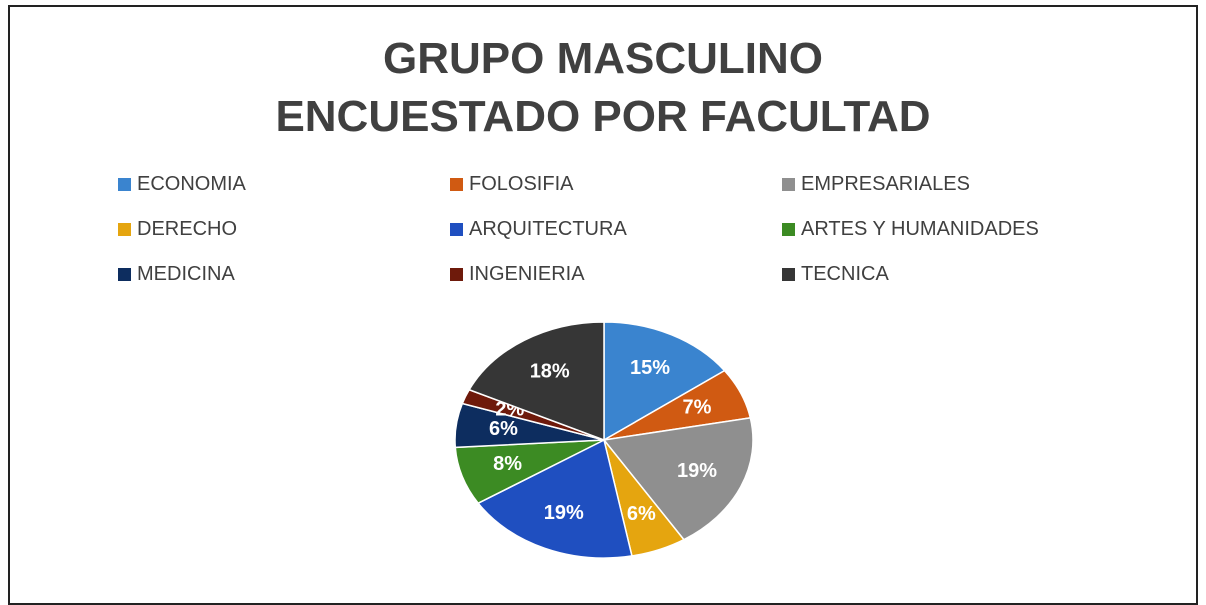  I want to click on legend-entry: ARTES Y HUMANIDADES, so click(980, 229).